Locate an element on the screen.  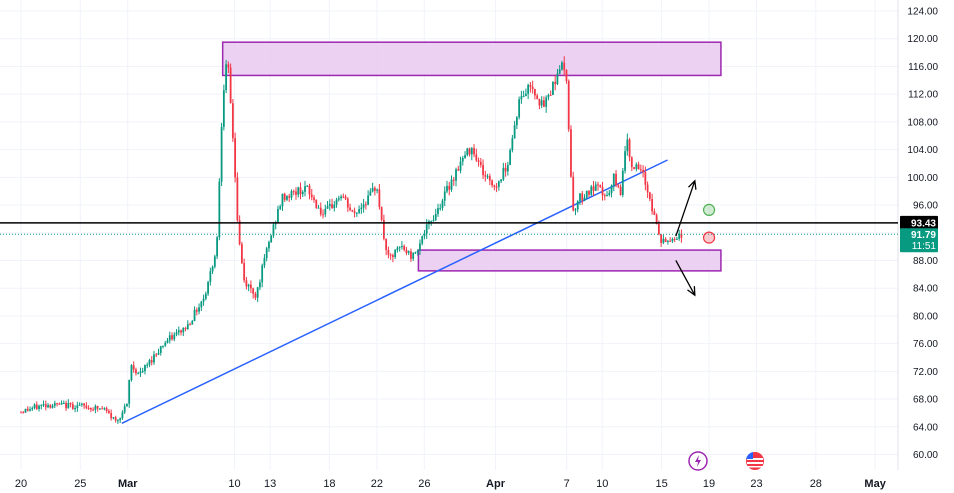
resistance-zone is located at coordinates (471, 59).